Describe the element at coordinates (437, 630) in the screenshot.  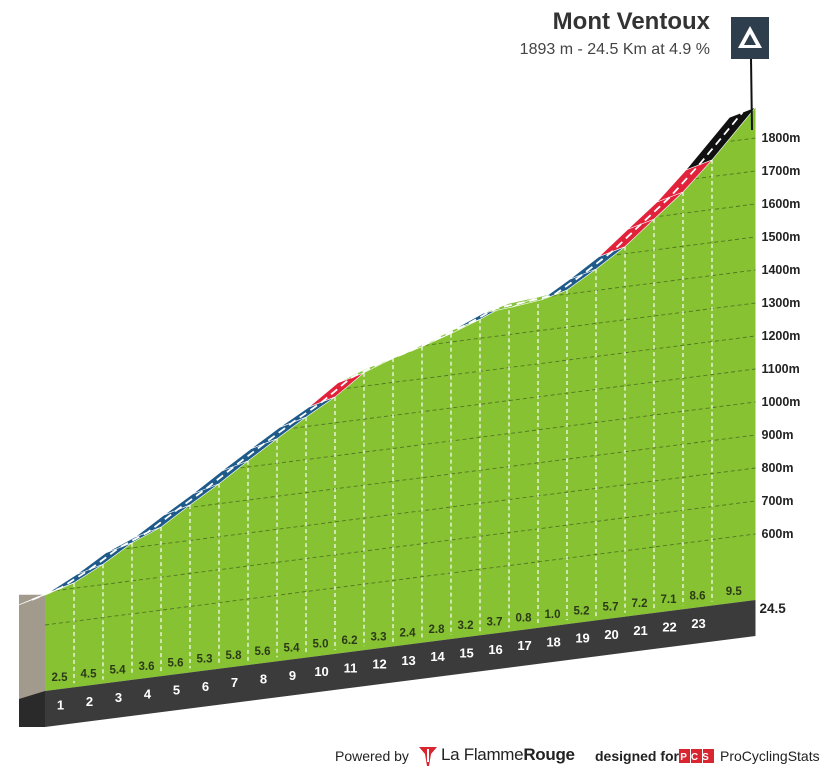
I see `gradient-label-14: 2.8` at that location.